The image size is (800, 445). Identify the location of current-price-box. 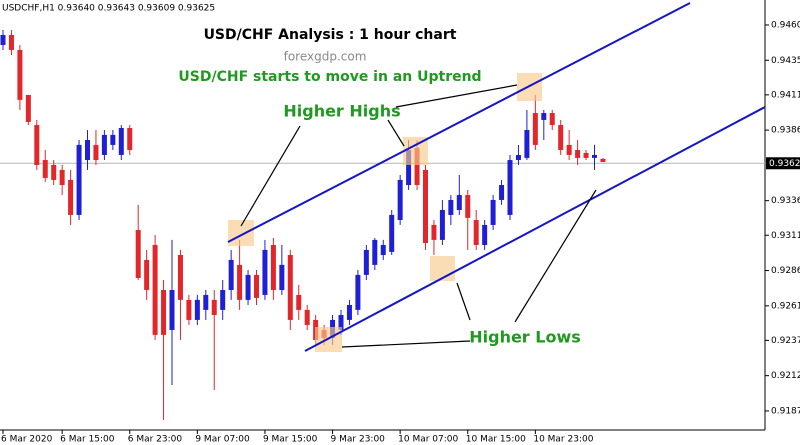
(783, 163).